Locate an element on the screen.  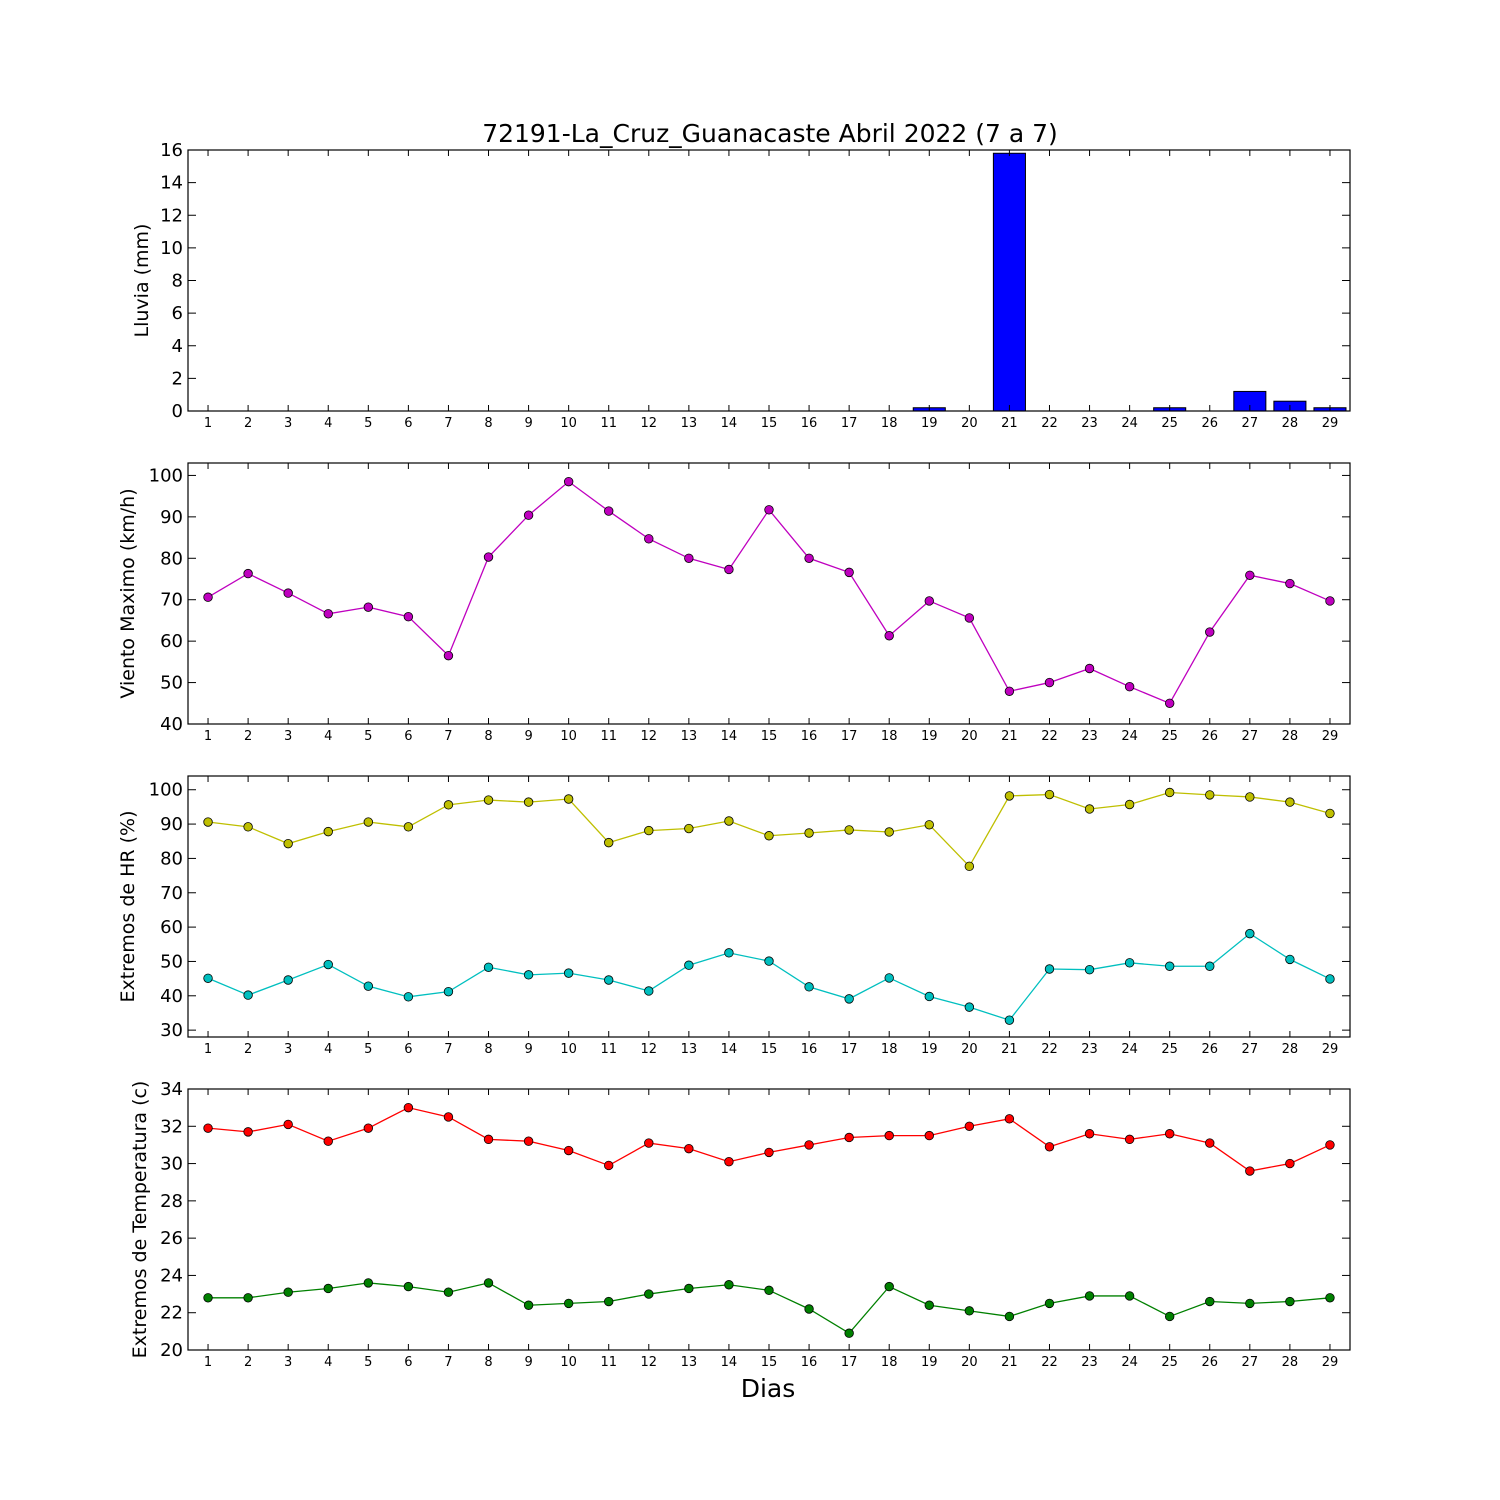
y-tick-label: 50 is located at coordinates (171, 961).